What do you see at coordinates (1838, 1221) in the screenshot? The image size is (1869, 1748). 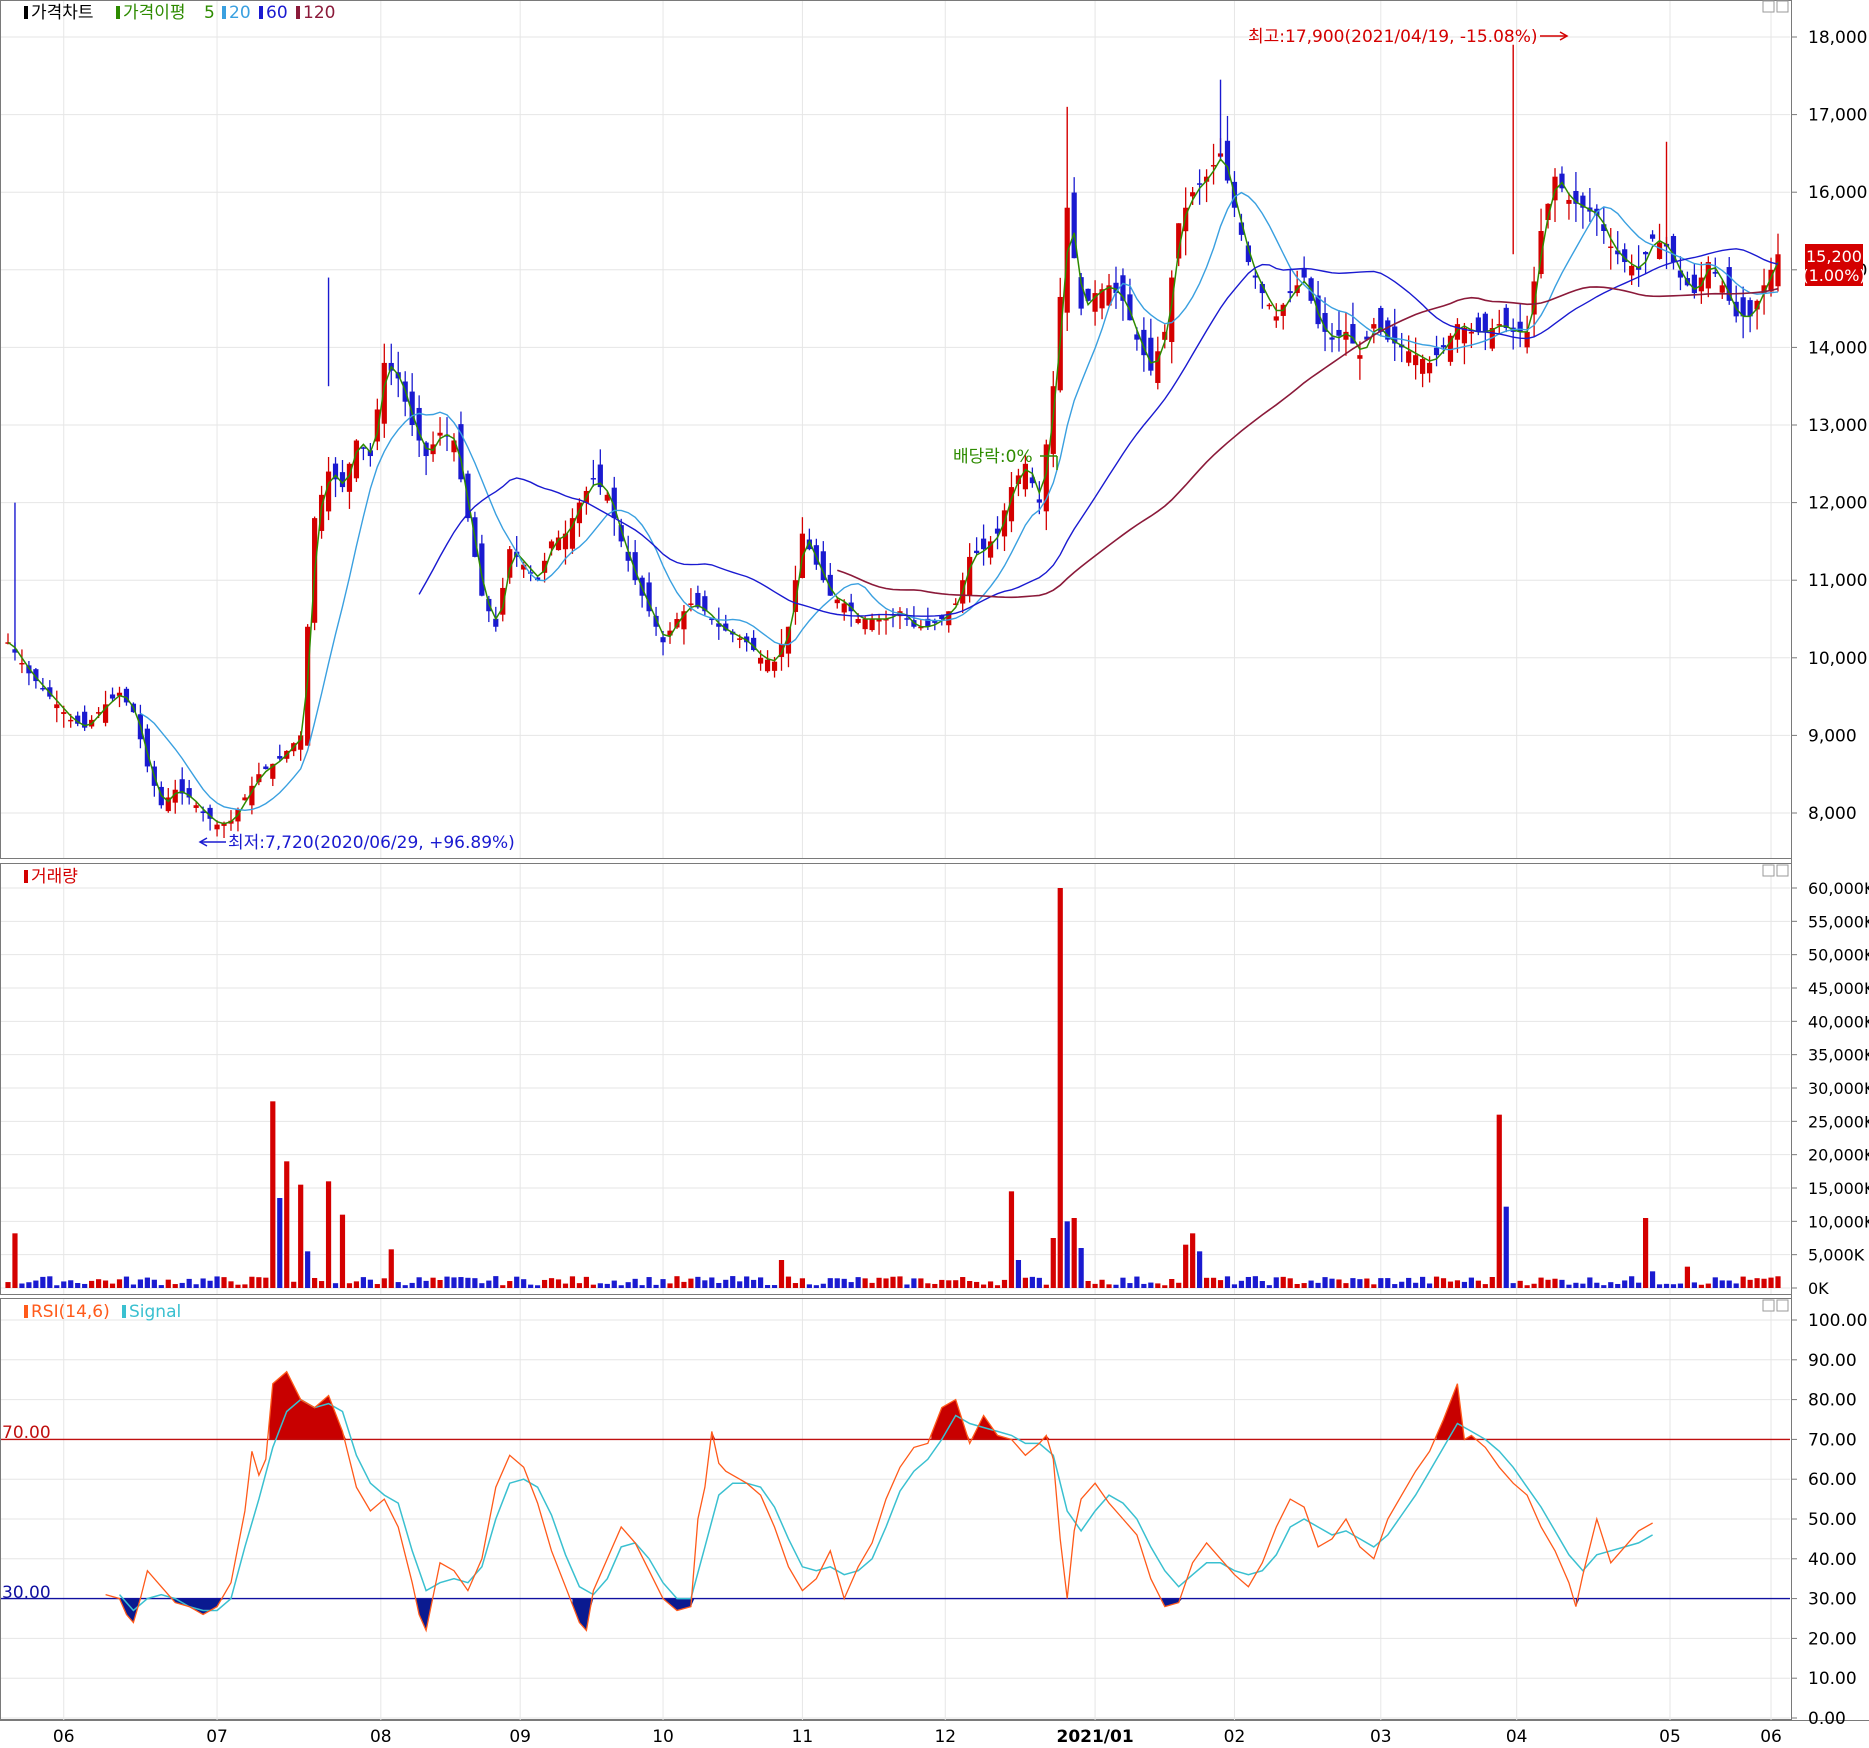 I see `volume-tick-label: 10,000K` at bounding box center [1838, 1221].